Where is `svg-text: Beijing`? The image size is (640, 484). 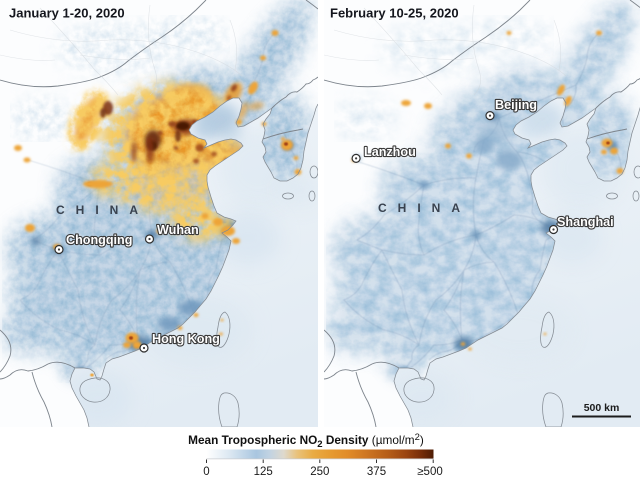 svg-text: Beijing is located at coordinates (516, 105).